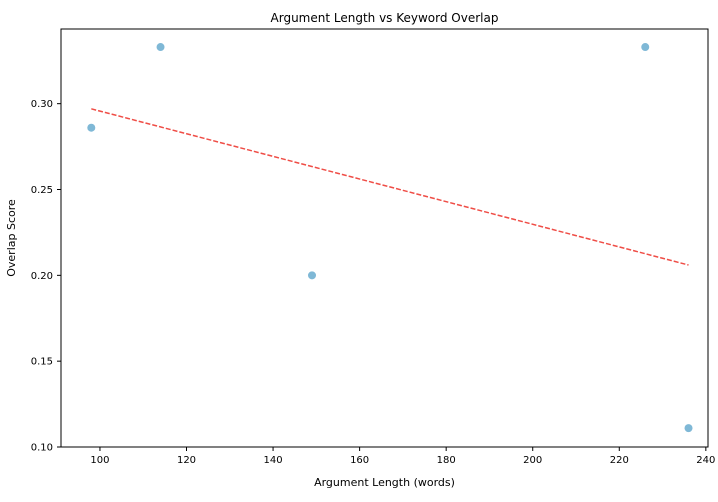 Image resolution: width=718 pixels, height=502 pixels. Describe the element at coordinates (359, 460) in the screenshot. I see `x-tick-label: 160` at that location.